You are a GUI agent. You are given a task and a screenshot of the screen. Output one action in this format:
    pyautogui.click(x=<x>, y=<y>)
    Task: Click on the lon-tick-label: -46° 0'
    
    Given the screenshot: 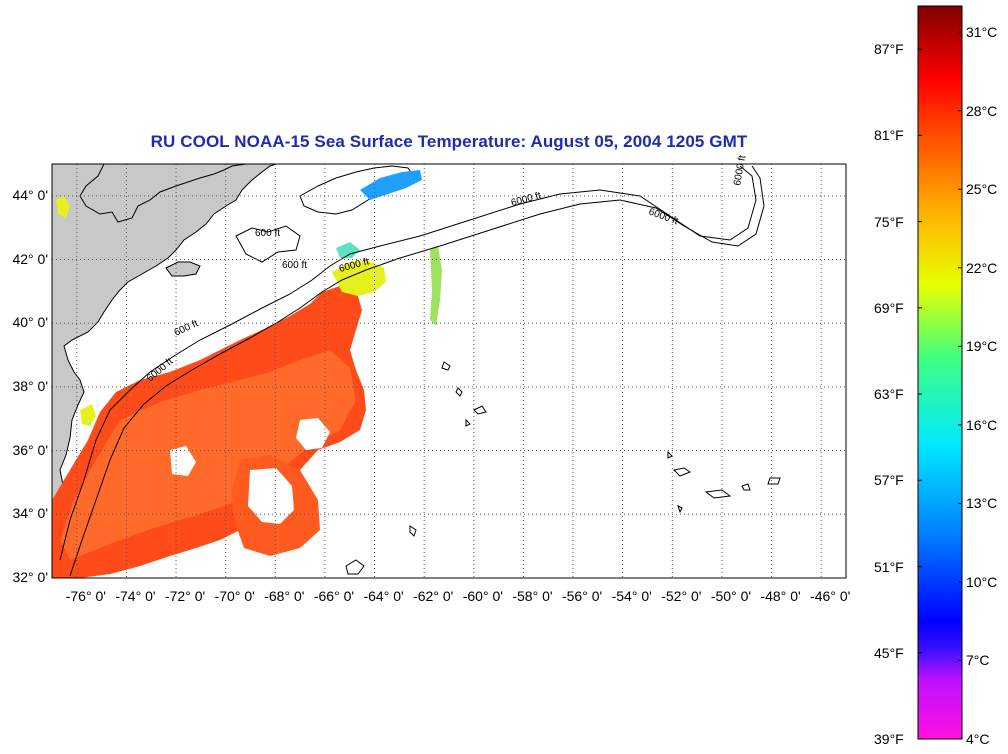 What is the action you would take?
    pyautogui.click(x=830, y=596)
    